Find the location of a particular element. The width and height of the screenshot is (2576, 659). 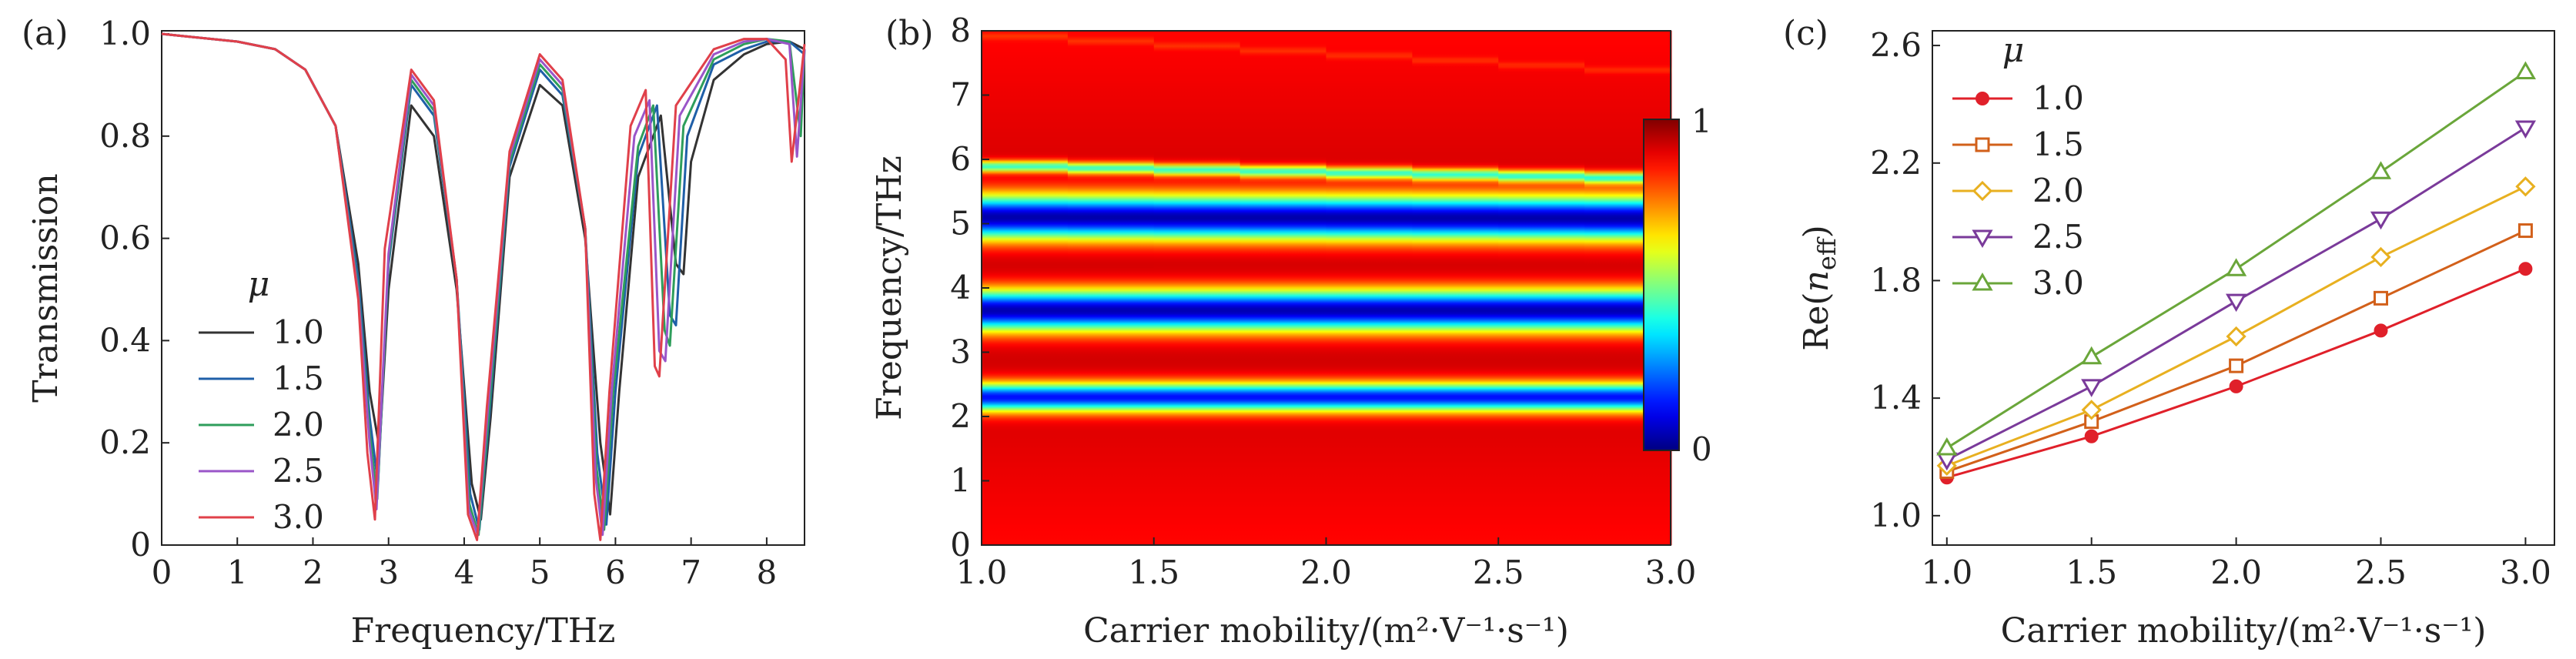

b-y-tick-label: 5 is located at coordinates (961, 224).